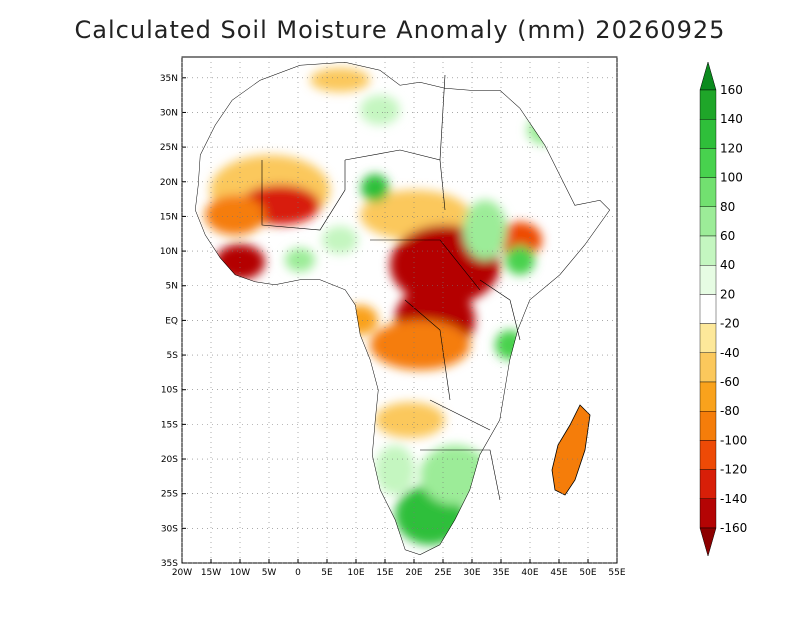  I want to click on colorbar-label: -140, so click(733, 499).